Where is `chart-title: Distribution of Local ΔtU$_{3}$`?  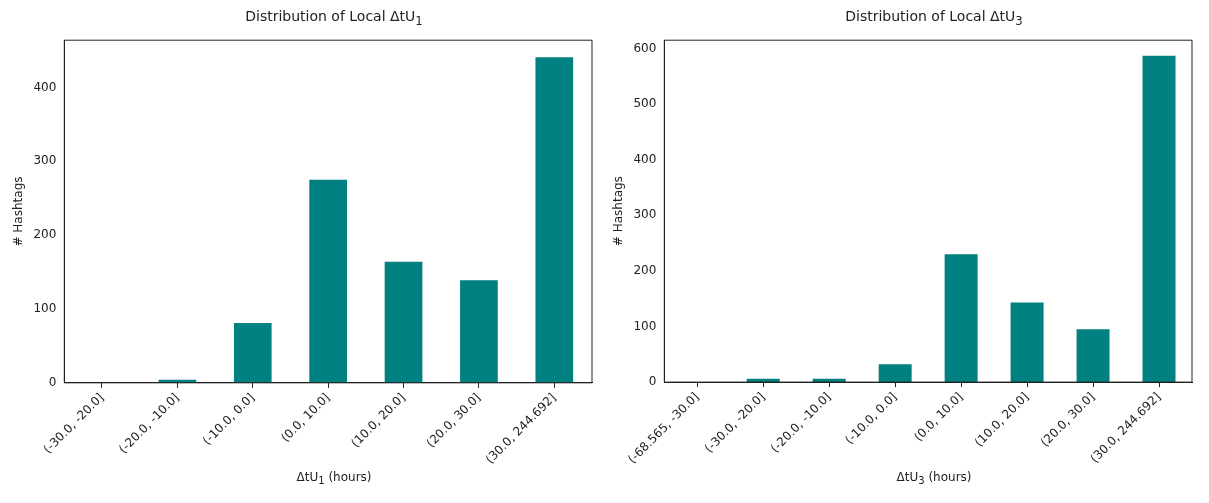
chart-title: Distribution of Local ΔtU$_{3}$ is located at coordinates (934, 19).